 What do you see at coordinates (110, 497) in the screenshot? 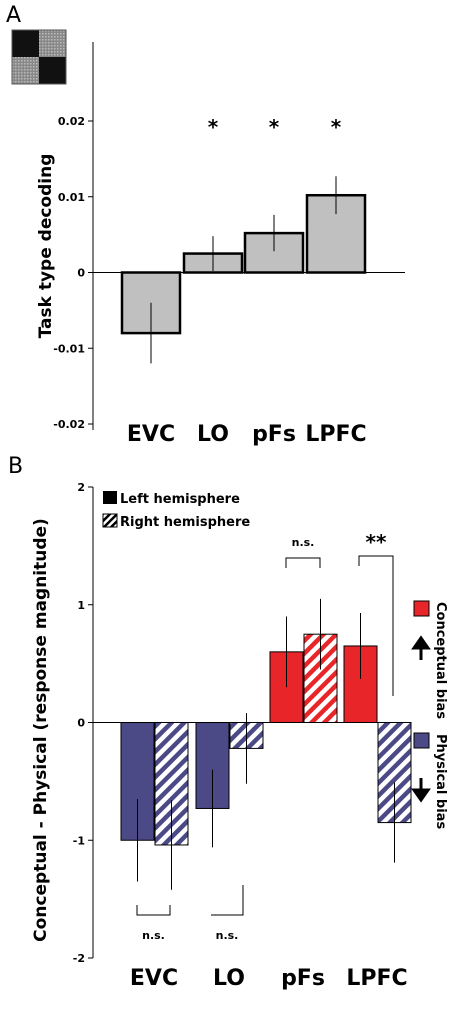
I see `legend-swatch-left` at bounding box center [110, 497].